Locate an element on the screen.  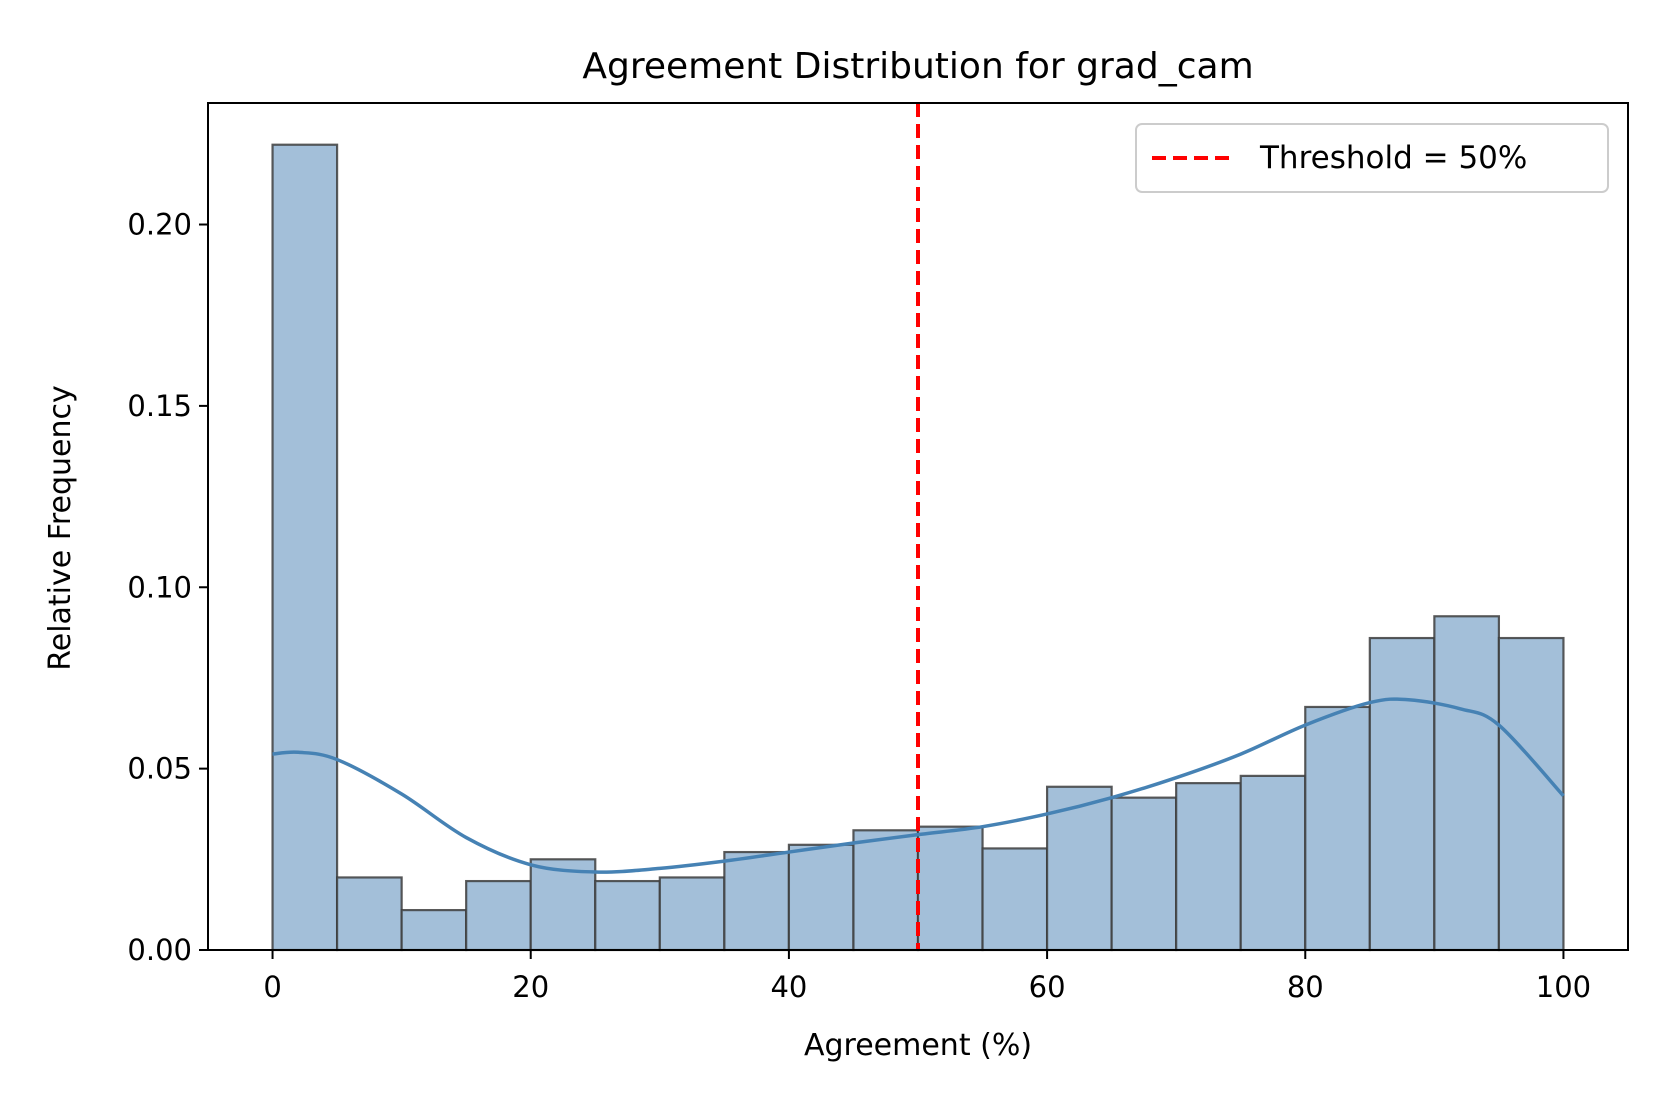
x-tick-label: 40 is located at coordinates (788, 987).